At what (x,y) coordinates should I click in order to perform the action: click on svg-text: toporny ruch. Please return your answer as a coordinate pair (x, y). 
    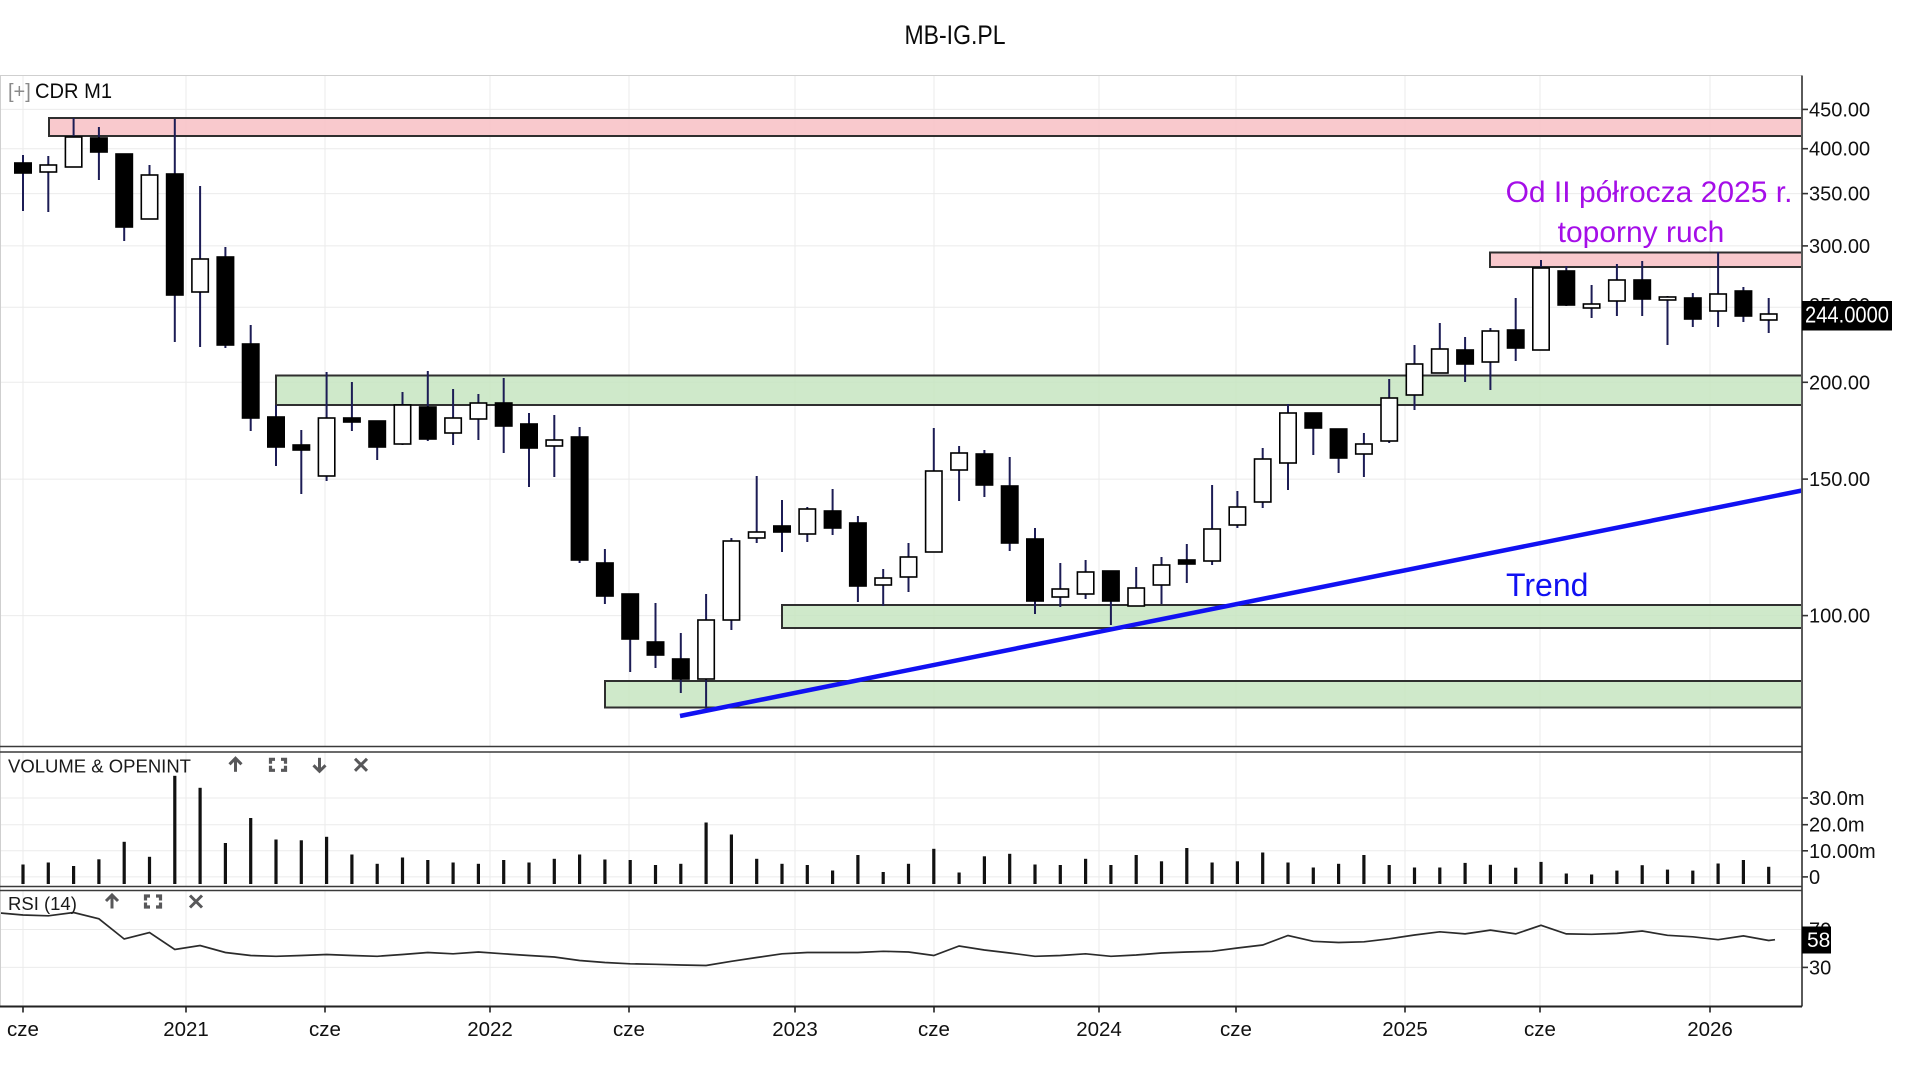
    Looking at the image, I should click on (1641, 232).